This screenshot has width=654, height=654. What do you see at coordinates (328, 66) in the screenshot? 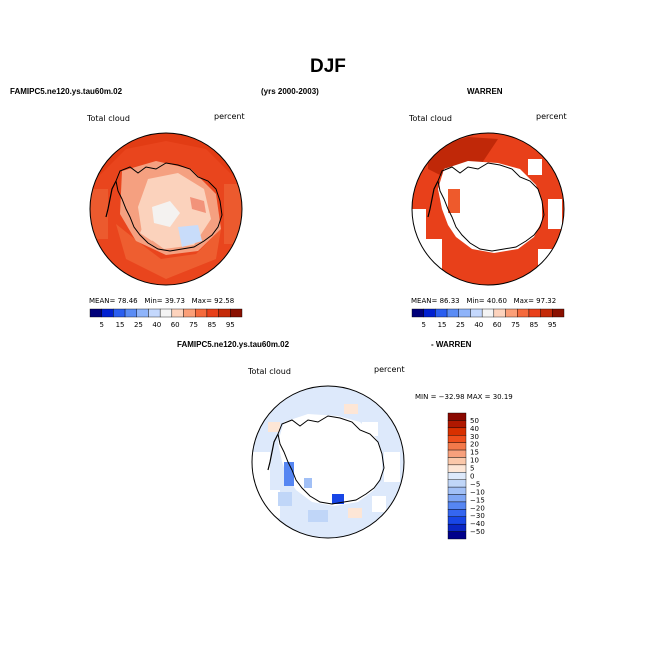
I see `figure-title: DJF` at bounding box center [328, 66].